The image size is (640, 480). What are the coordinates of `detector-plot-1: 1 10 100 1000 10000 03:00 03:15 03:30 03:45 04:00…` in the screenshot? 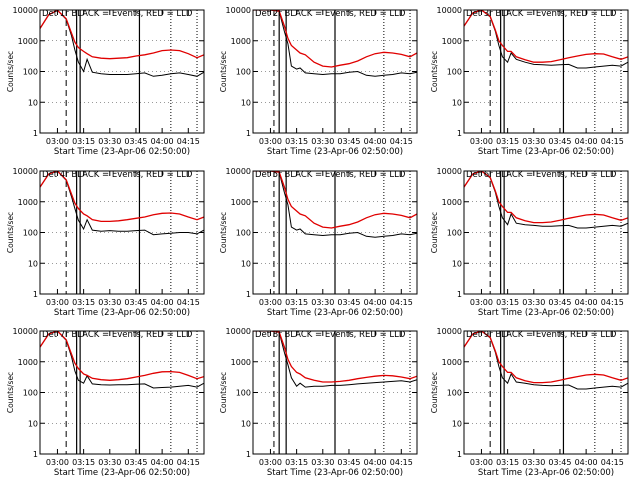 It's located at (105, 81).